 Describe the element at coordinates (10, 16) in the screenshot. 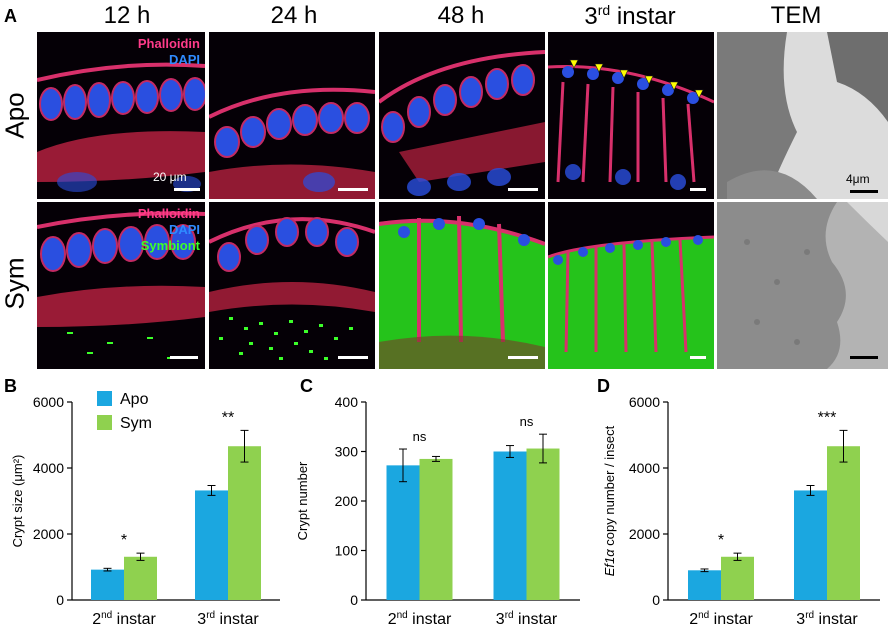

I see `panel-a-letter: A` at that location.